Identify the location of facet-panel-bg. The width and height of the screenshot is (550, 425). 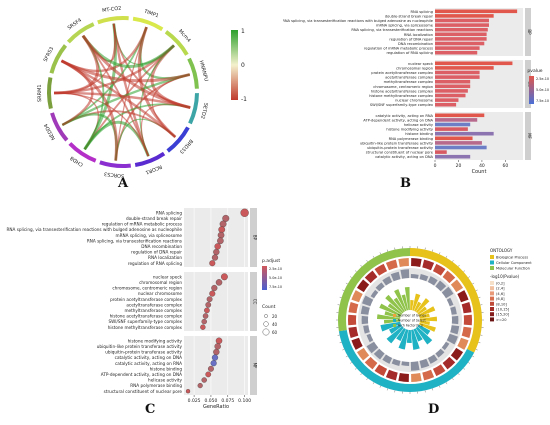
(216, 301).